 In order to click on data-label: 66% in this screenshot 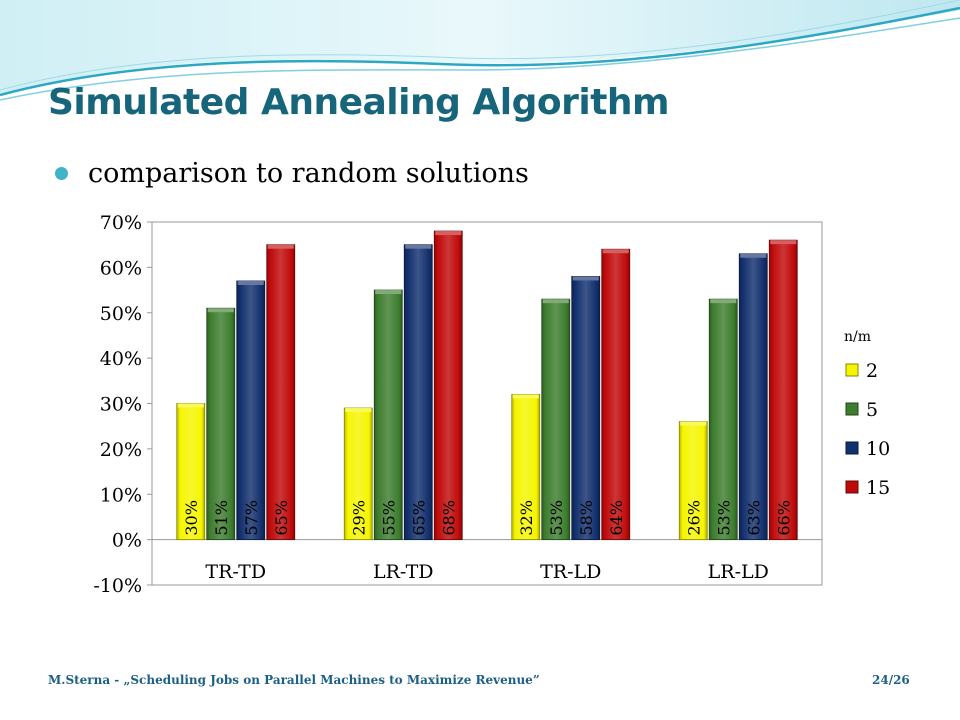, I will do `click(783, 518)`.